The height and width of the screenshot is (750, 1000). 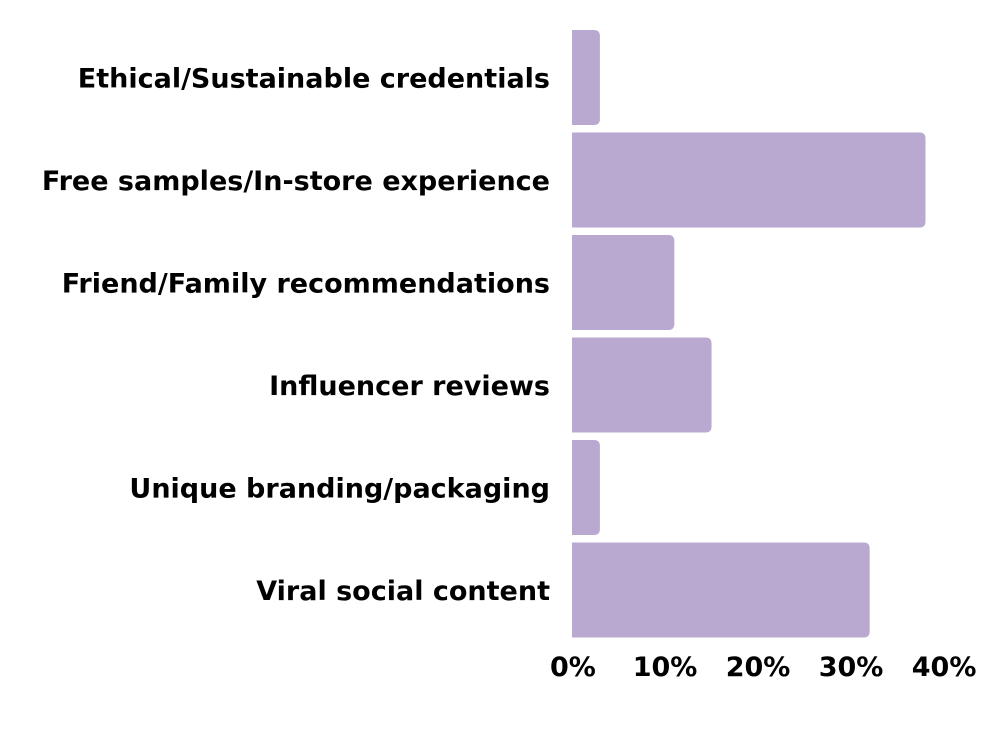 I want to click on x-tick-label: 0%, so click(x=573, y=667).